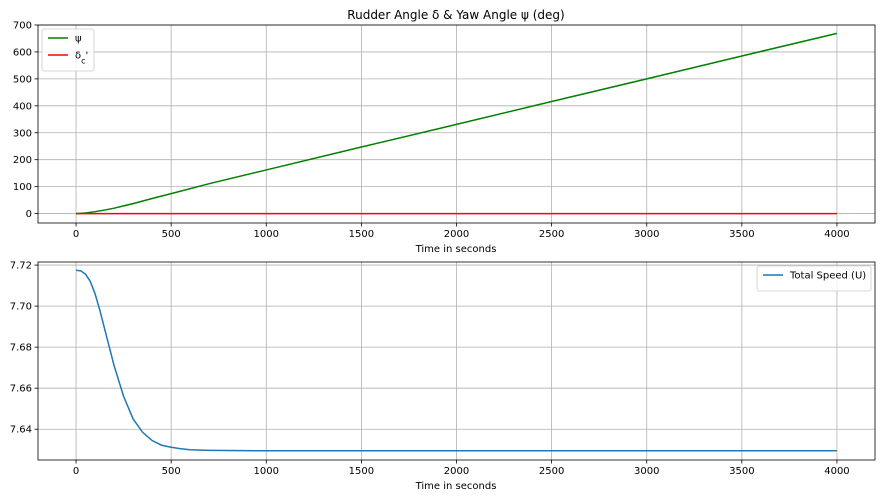 This screenshot has width=880, height=502. Describe the element at coordinates (22, 160) in the screenshot. I see `y-tick-label: 200` at that location.